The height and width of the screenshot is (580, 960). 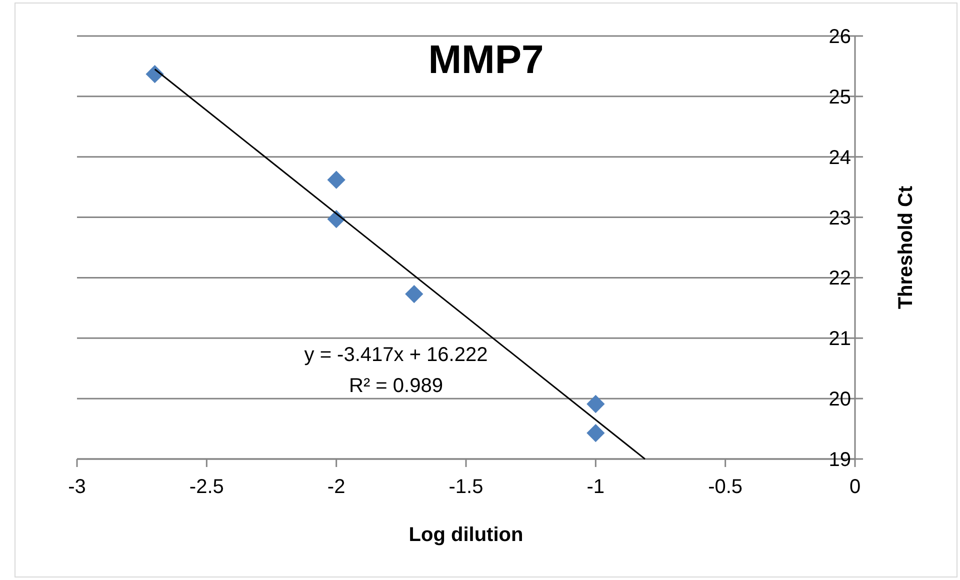 I want to click on y-tick-label: 19, so click(x=839, y=460).